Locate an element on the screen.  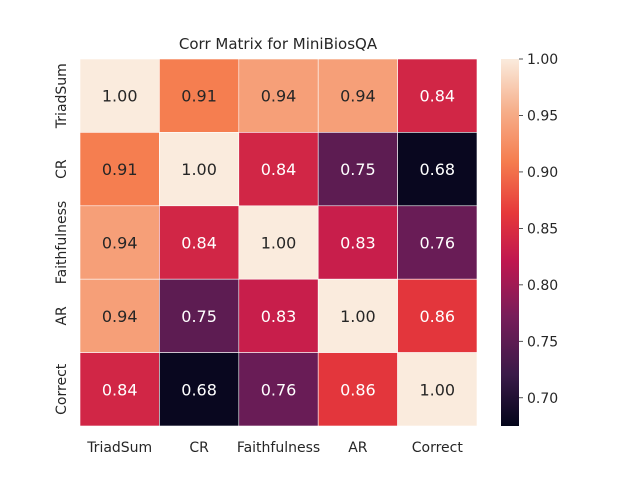
chart-title: Corr Matrix for MiniBiosQA is located at coordinates (278, 44).